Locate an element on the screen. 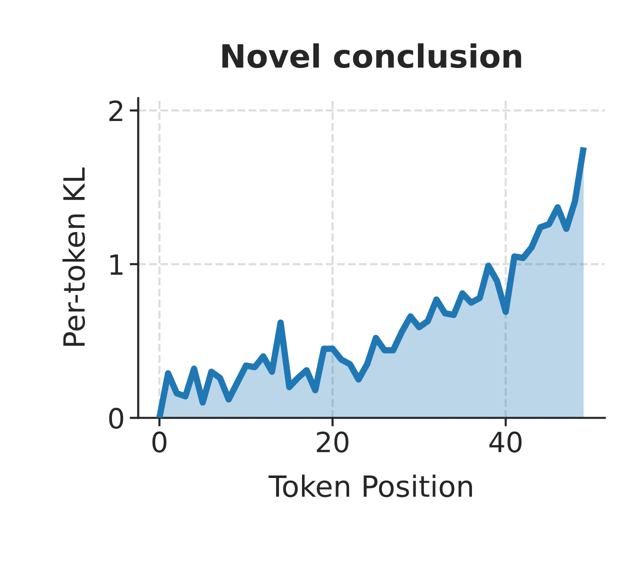 This screenshot has width=634, height=574. chart-title: Novel conclusion is located at coordinates (372, 55).